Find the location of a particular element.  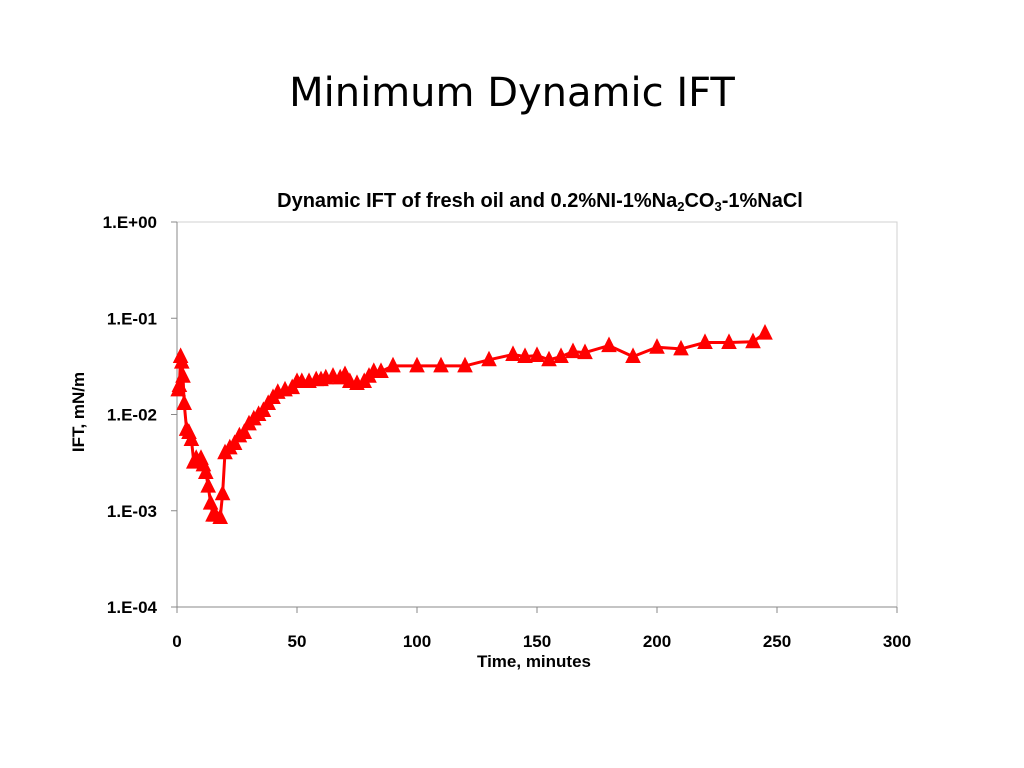

y-tick-label: 1.E-04 is located at coordinates (132, 607).